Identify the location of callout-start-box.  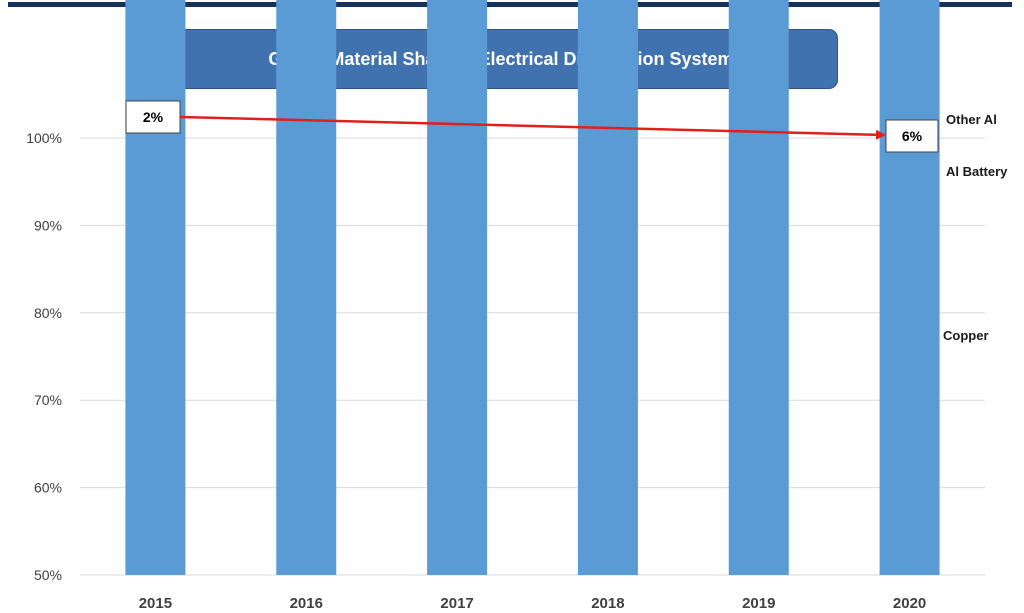
(153, 117).